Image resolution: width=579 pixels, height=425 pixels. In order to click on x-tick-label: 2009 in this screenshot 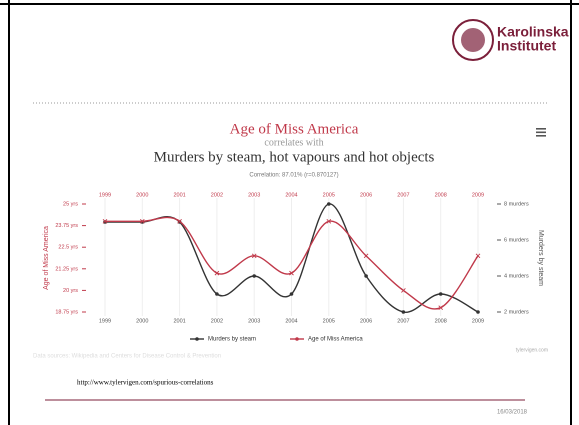, I will do `click(478, 321)`.